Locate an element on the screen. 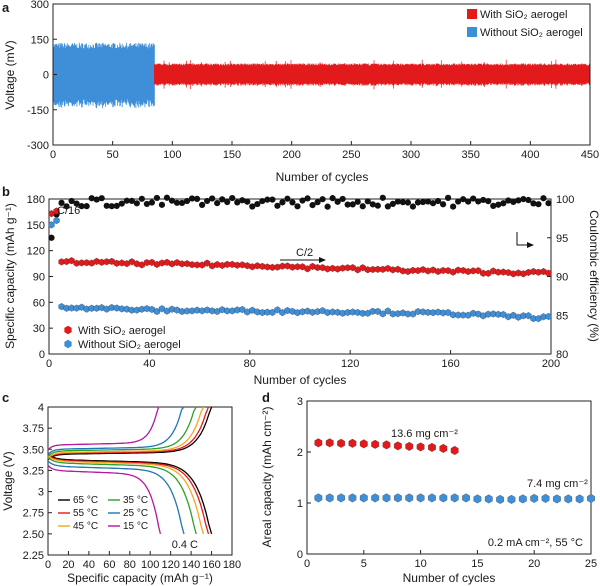 This screenshot has width=600, height=586. x-tick-label: 100 is located at coordinates (172, 155).